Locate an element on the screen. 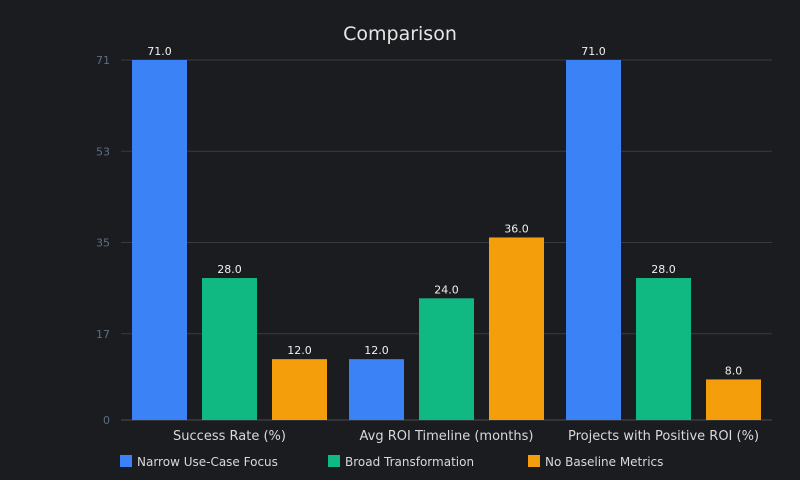 This screenshot has height=480, width=800. legend-item: Broad Transformation is located at coordinates (401, 462).